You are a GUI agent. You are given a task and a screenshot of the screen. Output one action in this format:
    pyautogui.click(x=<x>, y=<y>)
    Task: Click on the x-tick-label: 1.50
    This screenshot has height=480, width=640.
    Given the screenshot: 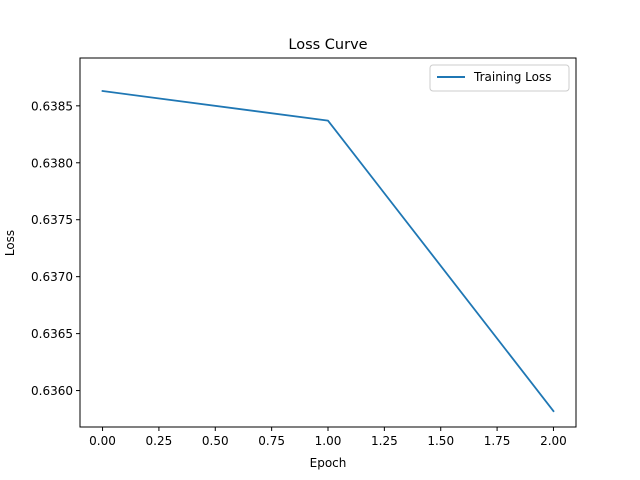 What is the action you would take?
    pyautogui.click(x=440, y=441)
    